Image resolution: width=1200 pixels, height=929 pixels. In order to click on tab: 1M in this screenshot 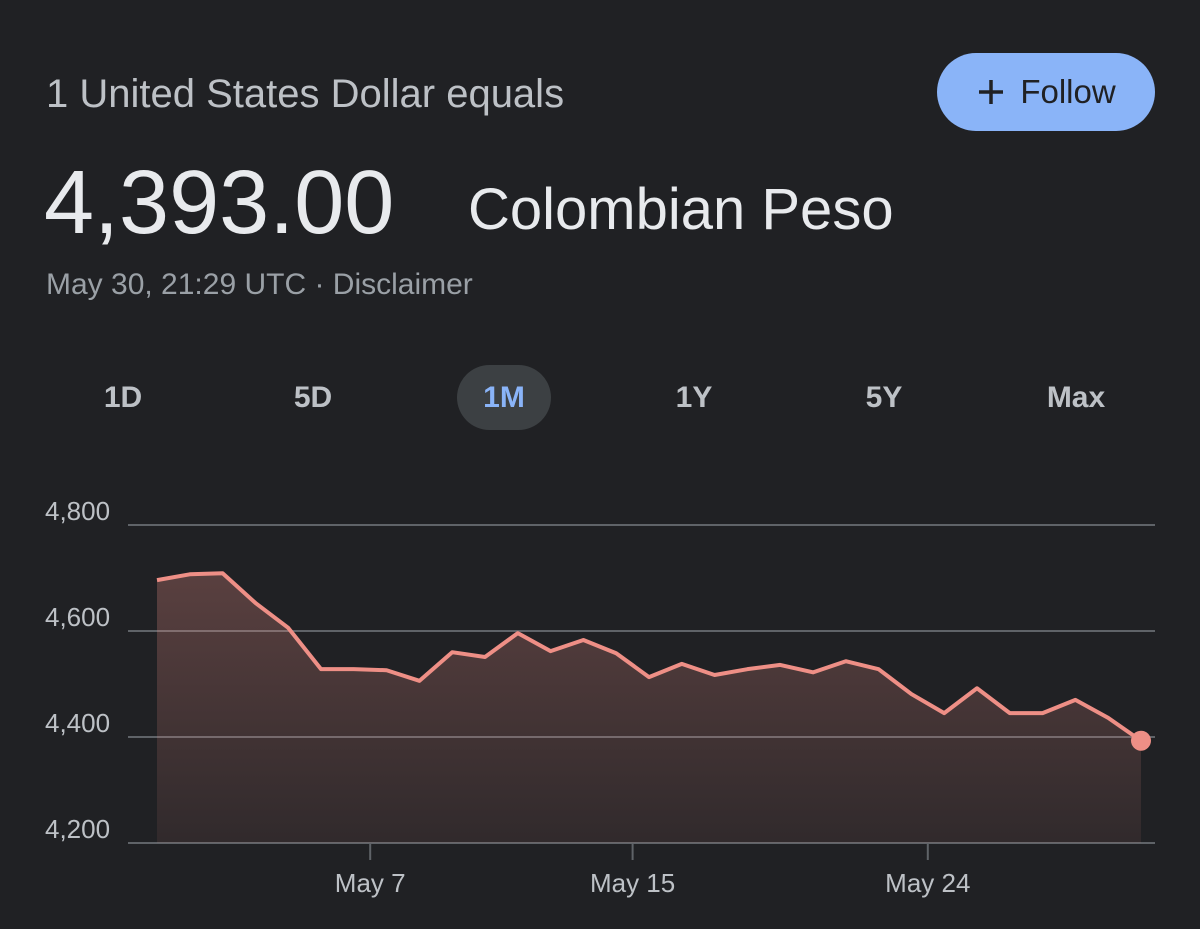, I will do `click(504, 397)`.